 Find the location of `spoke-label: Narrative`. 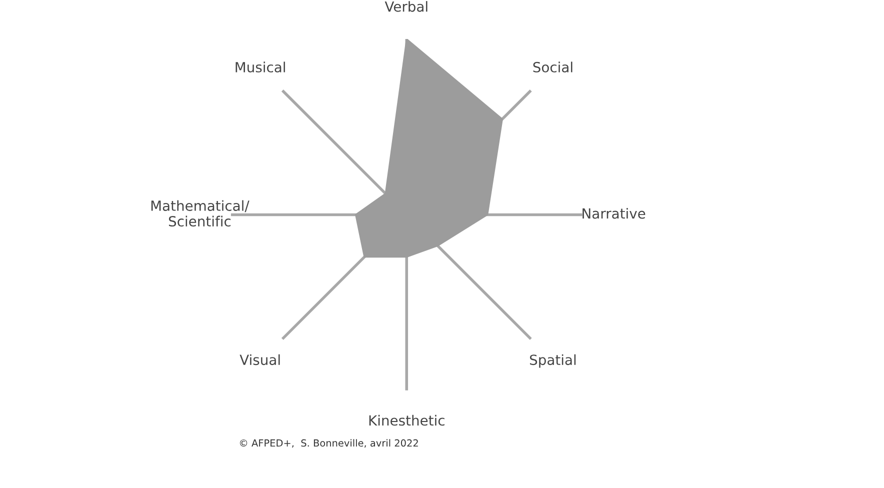

spoke-label: Narrative is located at coordinates (614, 213).